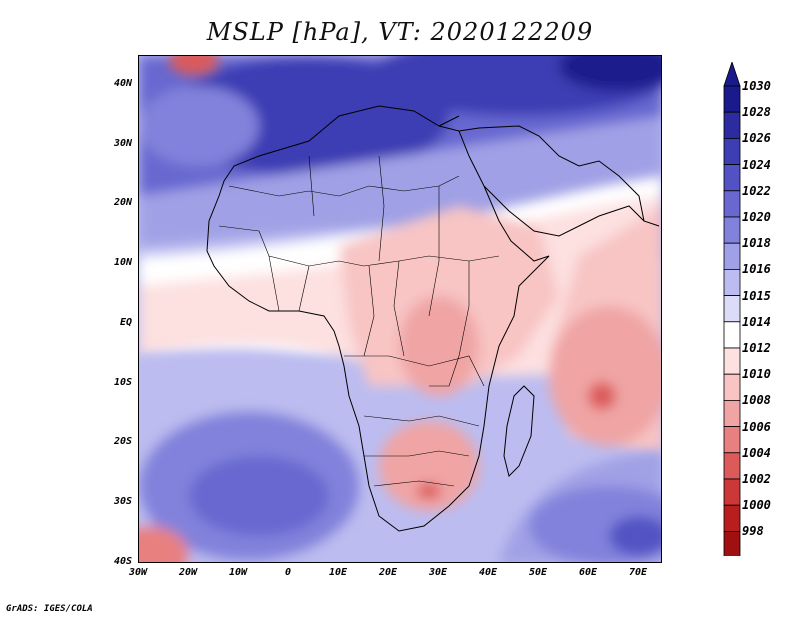 This screenshot has height=618, width=800. What do you see at coordinates (756, 190) in the screenshot?
I see `colorbar-label: 1022` at bounding box center [756, 190].